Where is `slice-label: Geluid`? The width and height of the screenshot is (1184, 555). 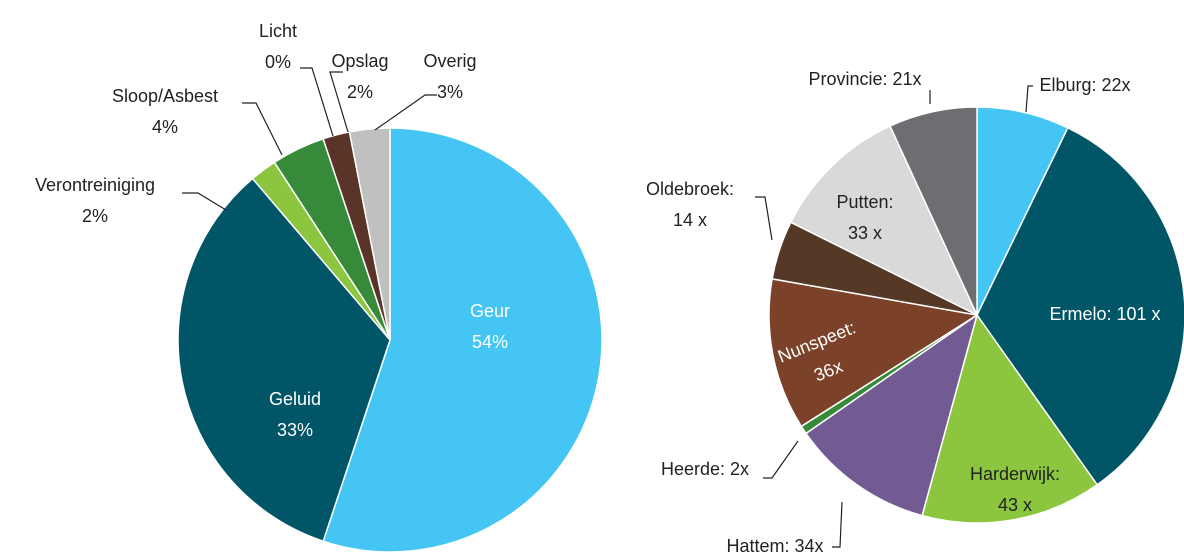
slice-label: Geluid is located at coordinates (295, 399).